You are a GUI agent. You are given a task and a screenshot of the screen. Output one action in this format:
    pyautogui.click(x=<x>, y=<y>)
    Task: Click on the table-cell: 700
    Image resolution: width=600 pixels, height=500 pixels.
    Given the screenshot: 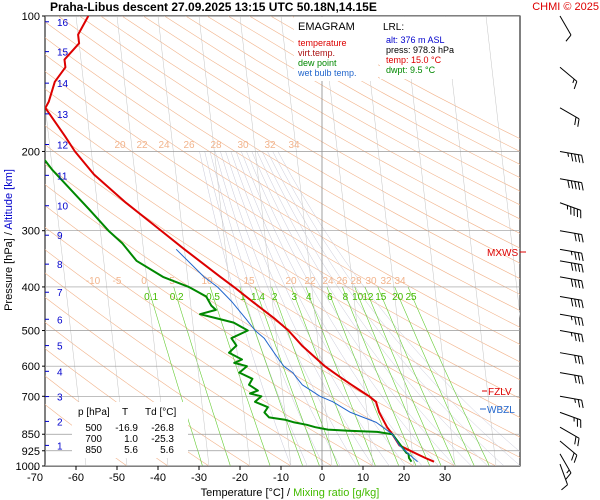 What is the action you would take?
    pyautogui.click(x=93, y=439)
    